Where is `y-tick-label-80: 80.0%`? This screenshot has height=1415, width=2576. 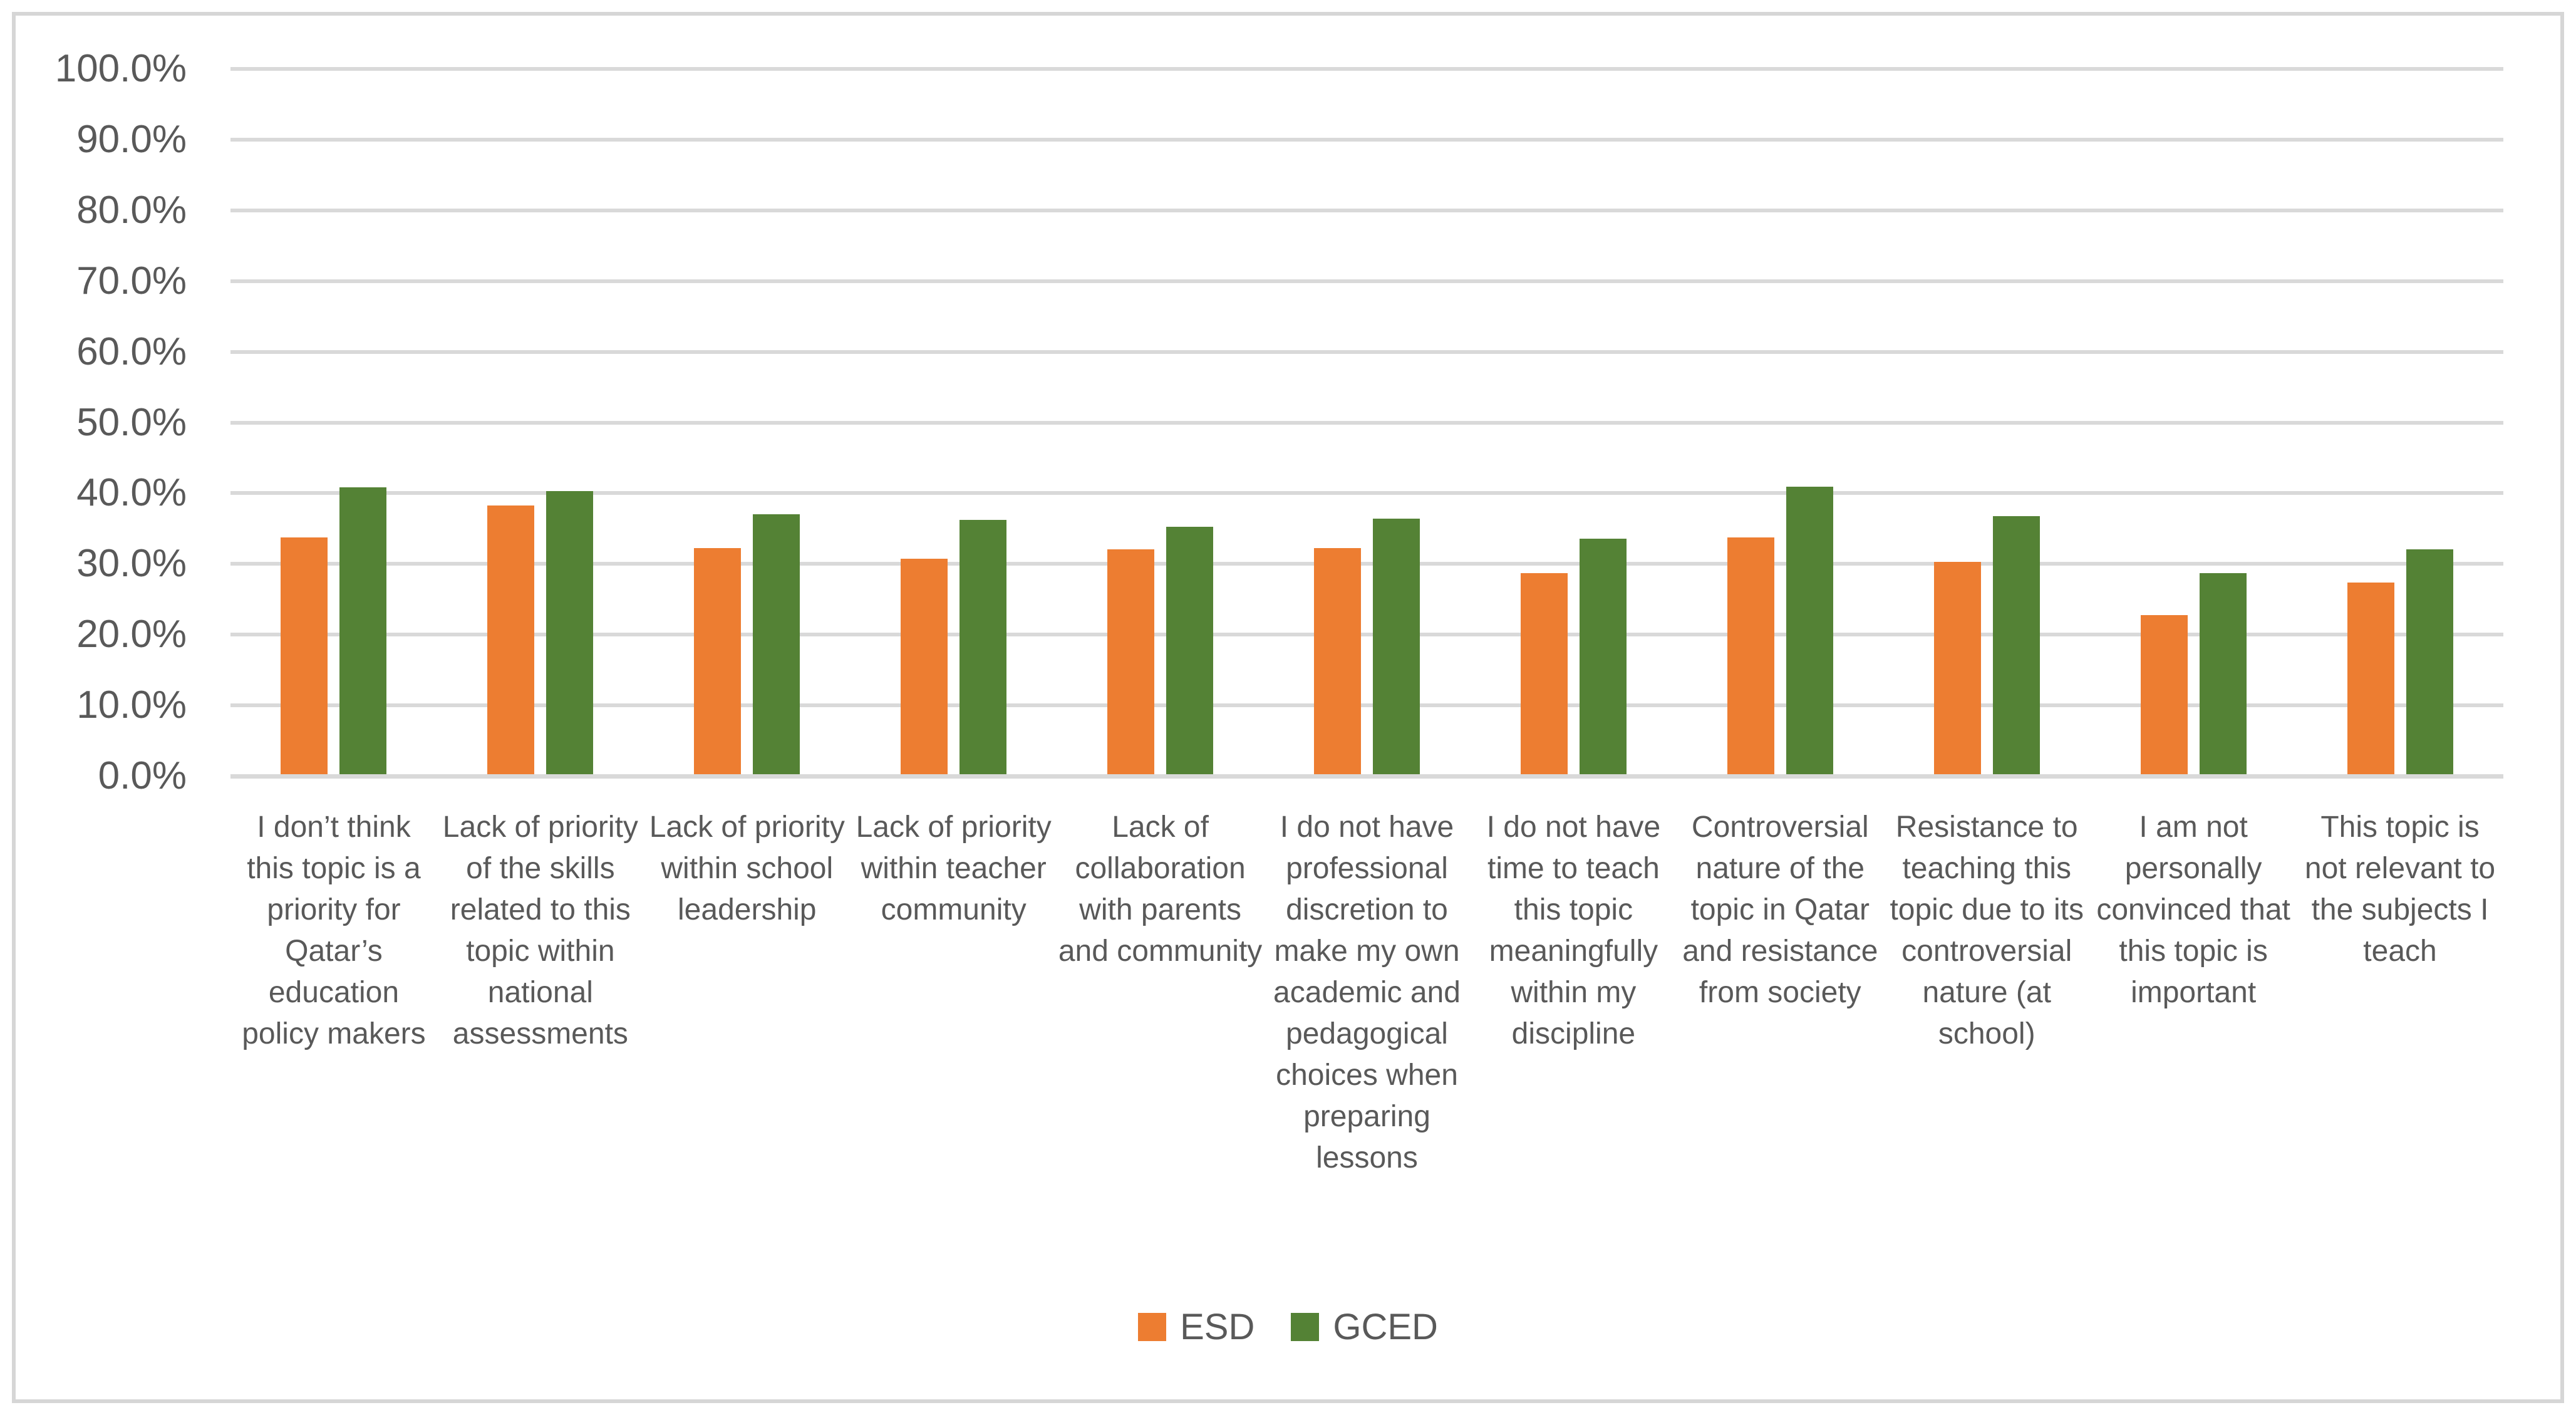
y-tick-label-80: 80.0% is located at coordinates (131, 210).